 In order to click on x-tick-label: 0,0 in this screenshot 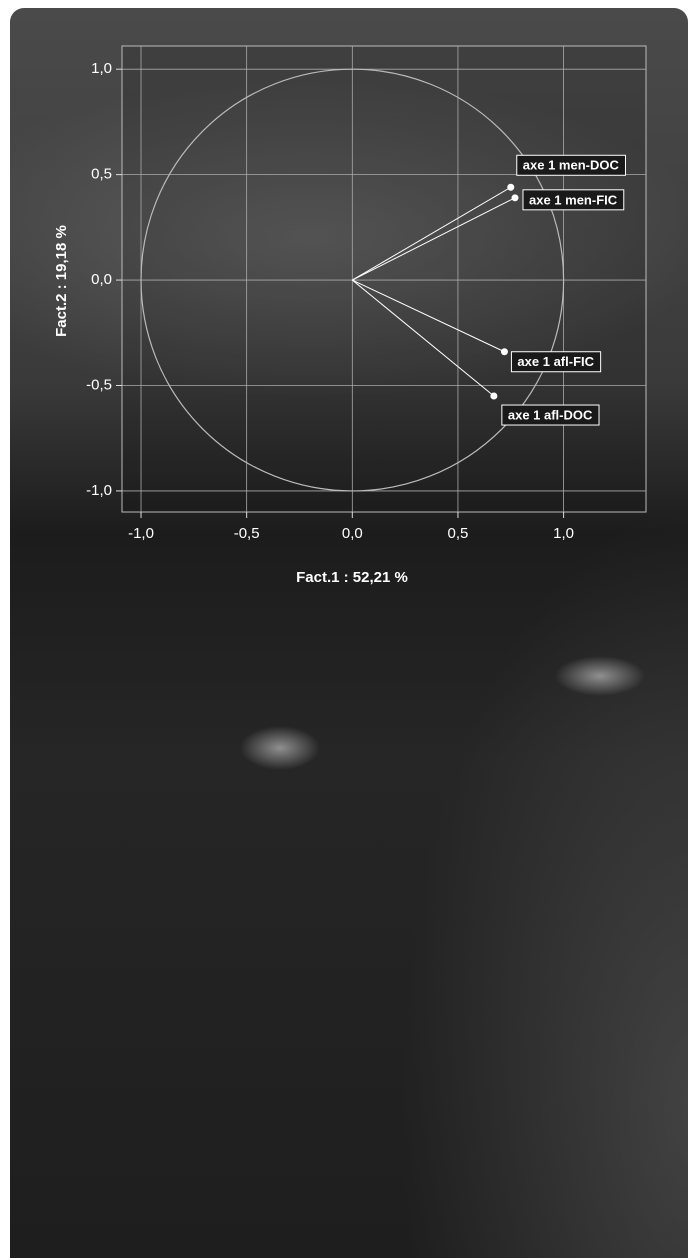, I will do `click(352, 533)`.